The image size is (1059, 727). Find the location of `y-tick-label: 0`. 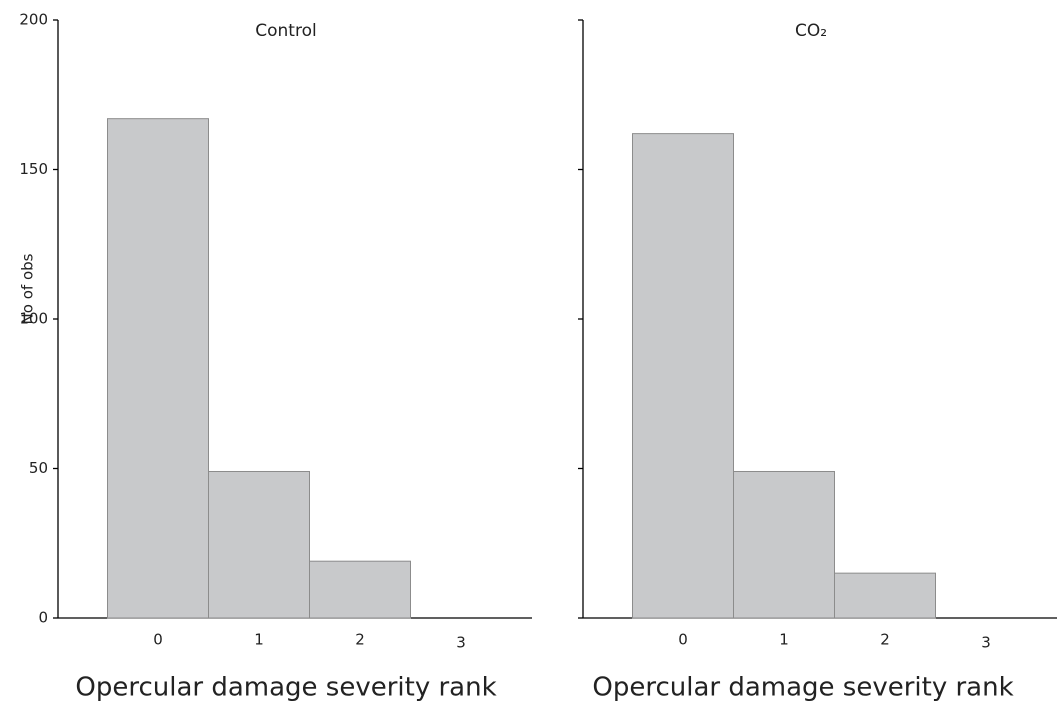

y-tick-label: 0 is located at coordinates (43, 618).